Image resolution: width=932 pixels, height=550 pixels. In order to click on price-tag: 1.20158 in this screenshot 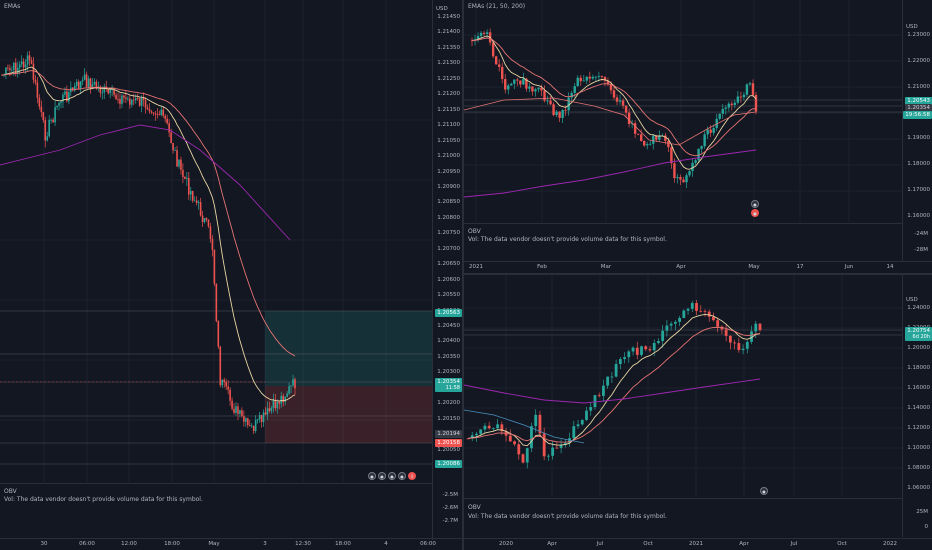, I will do `click(448, 443)`.